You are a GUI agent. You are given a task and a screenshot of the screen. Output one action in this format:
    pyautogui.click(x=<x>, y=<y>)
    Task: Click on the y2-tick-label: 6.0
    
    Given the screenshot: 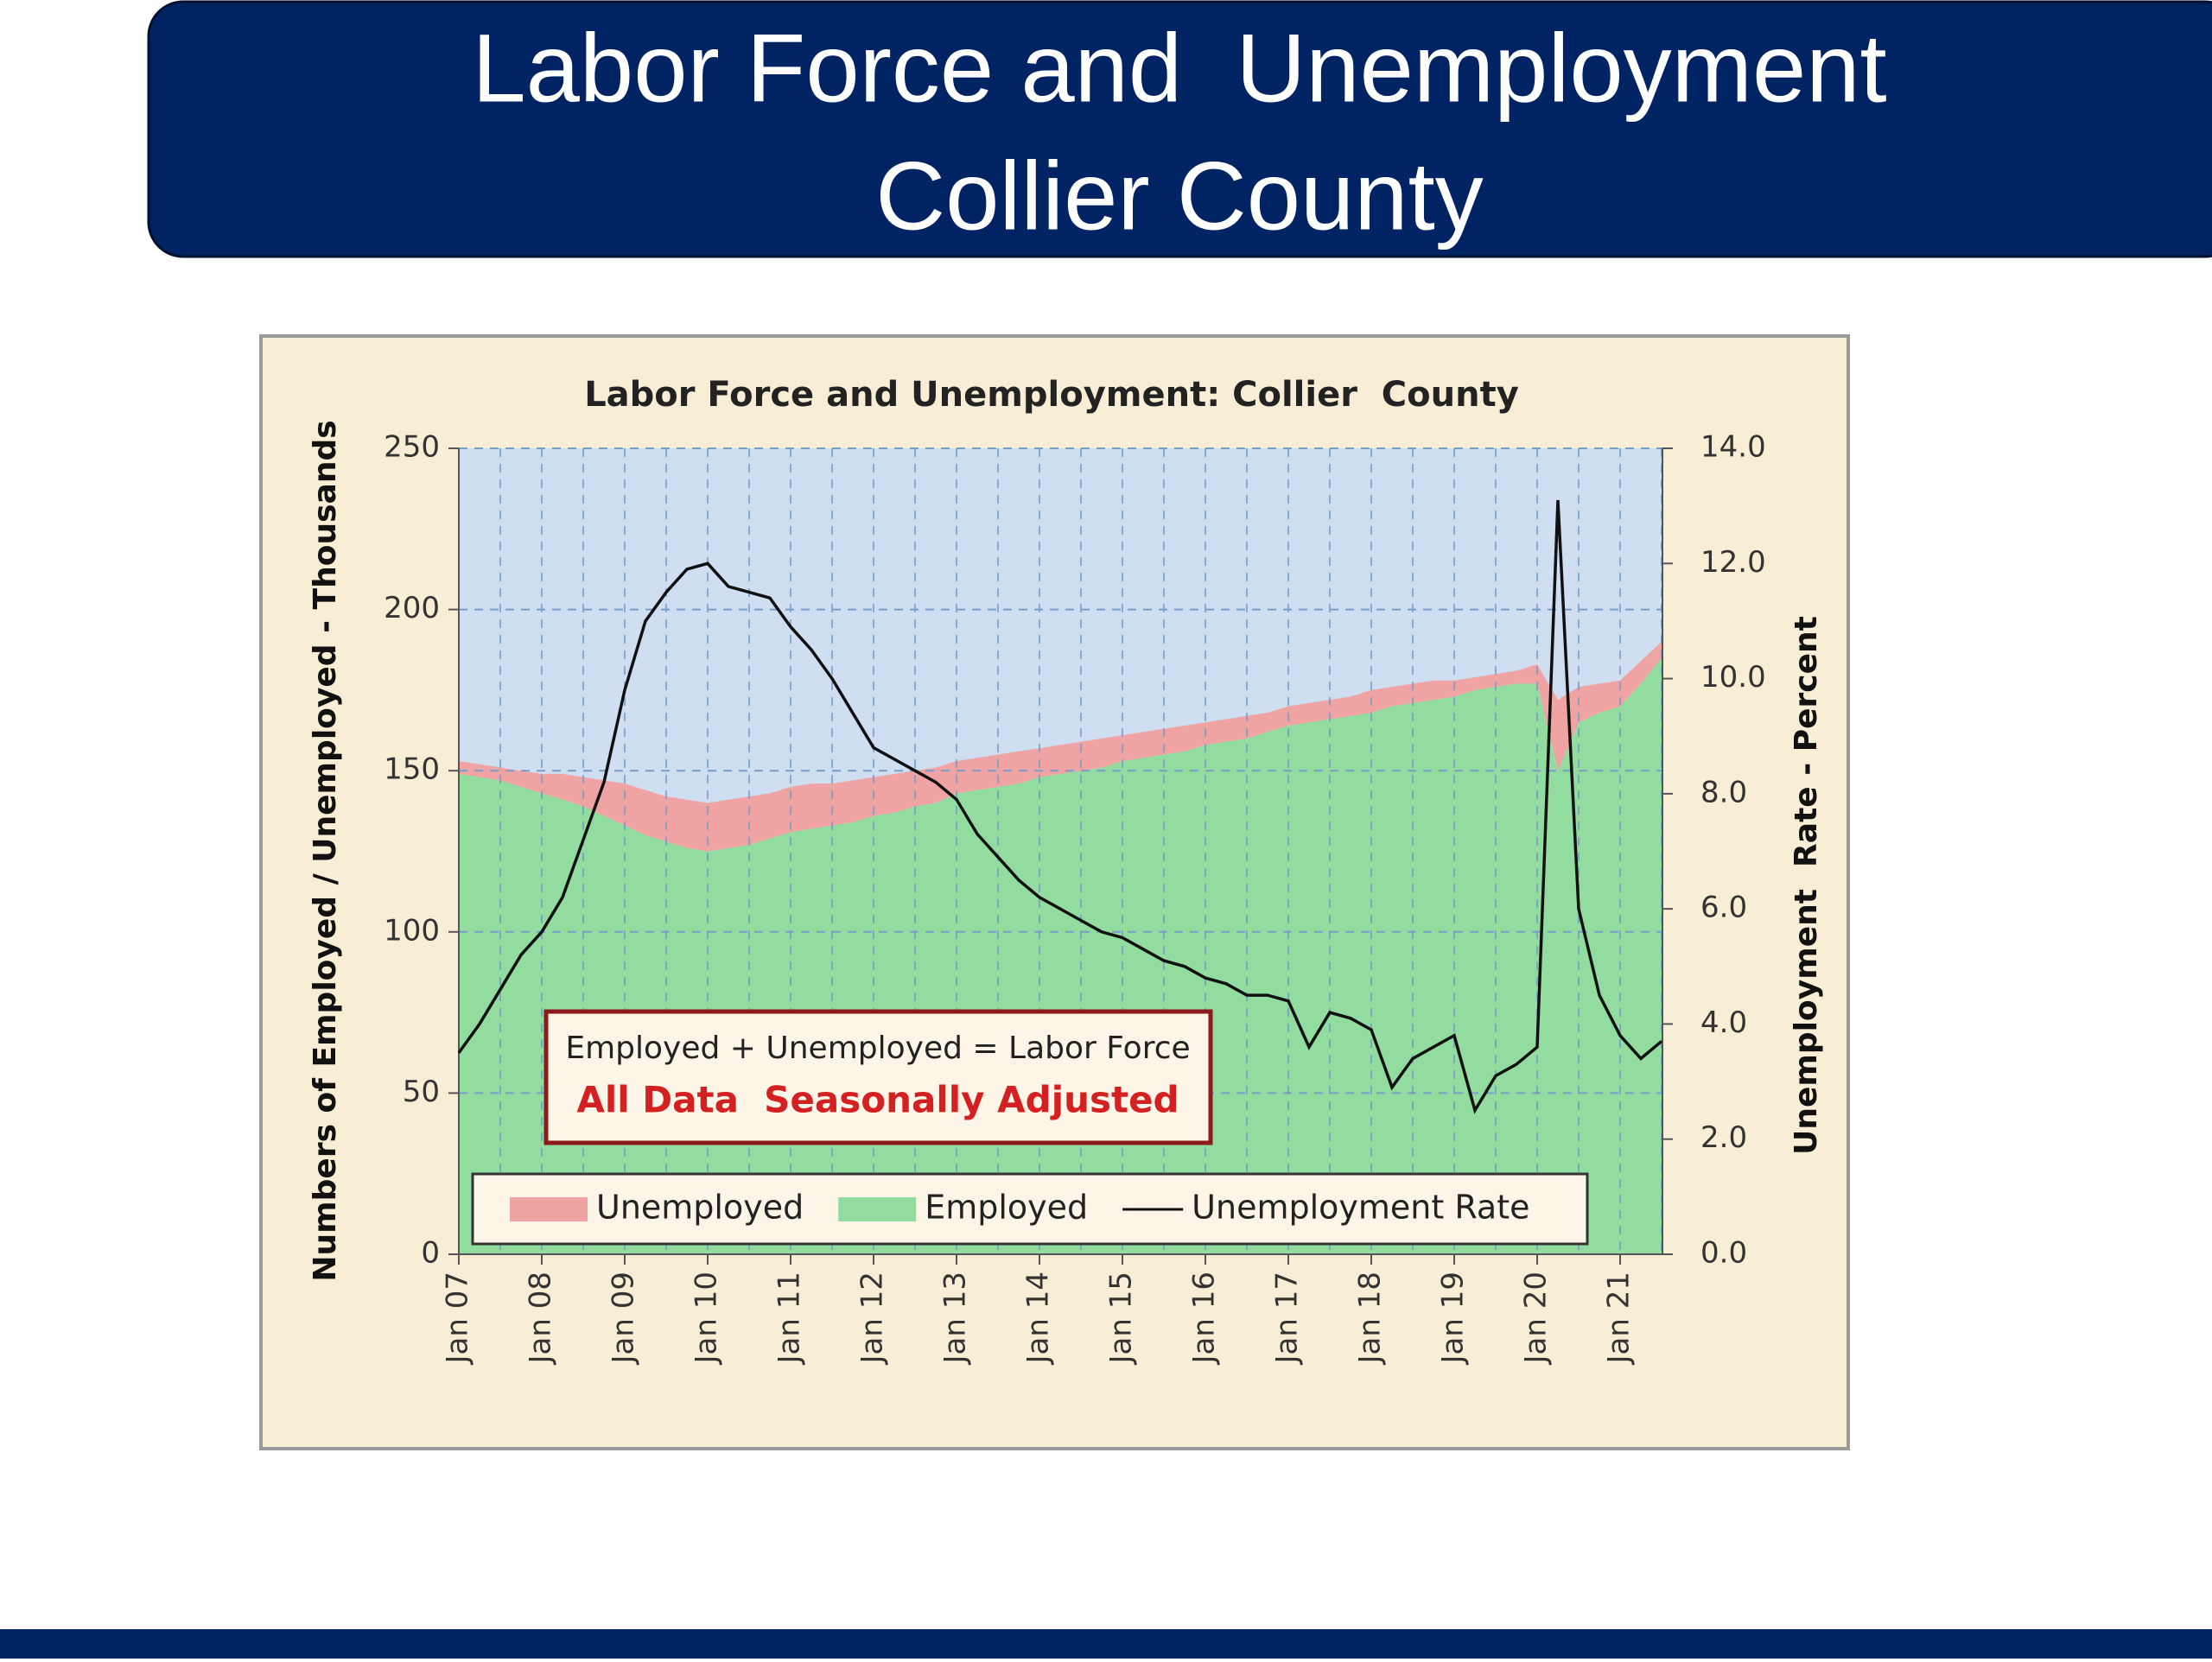 What is the action you would take?
    pyautogui.click(x=1723, y=908)
    